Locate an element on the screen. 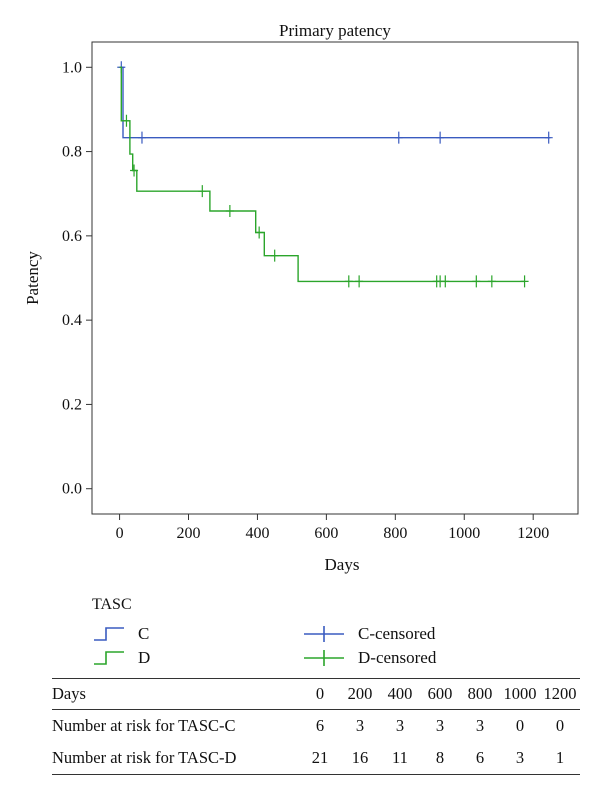 This screenshot has height=795, width=600. risk-header-day: 800 is located at coordinates (480, 694).